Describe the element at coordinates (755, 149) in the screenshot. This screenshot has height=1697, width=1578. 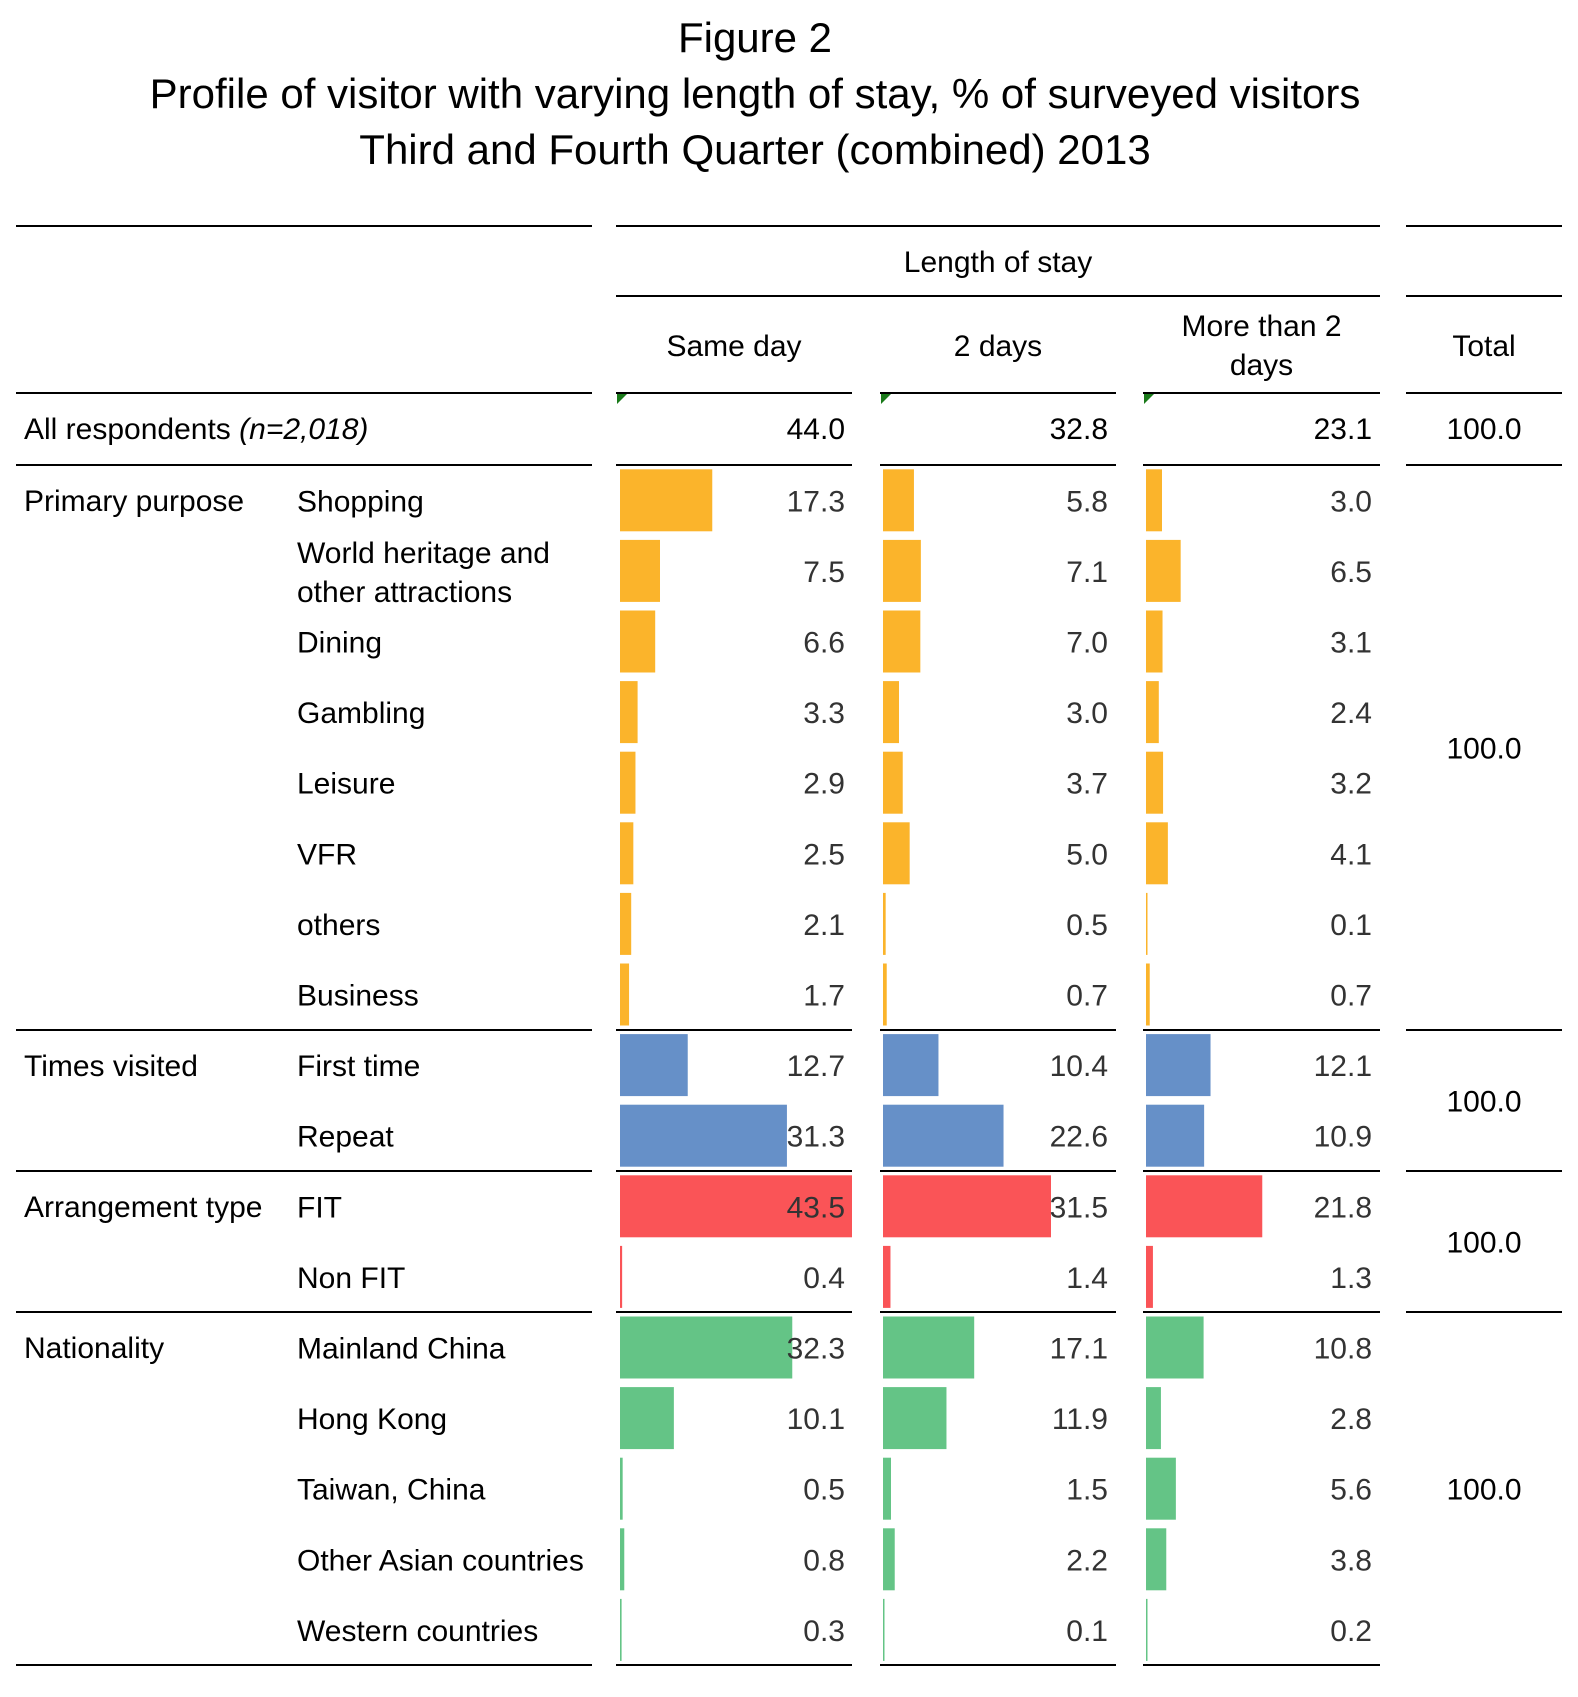
I see `chart-subtitle: Third and Fourth Quarter (combined) 2013` at that location.